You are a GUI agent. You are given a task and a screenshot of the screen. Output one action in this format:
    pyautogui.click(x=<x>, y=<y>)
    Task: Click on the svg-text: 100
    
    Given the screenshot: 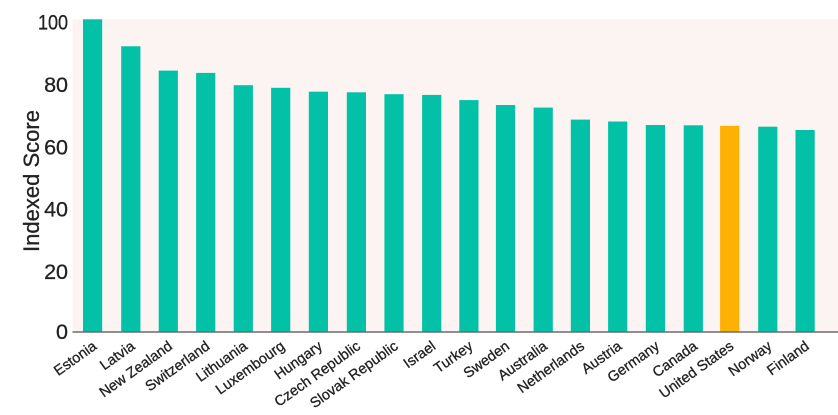 What is the action you would take?
    pyautogui.click(x=53, y=22)
    